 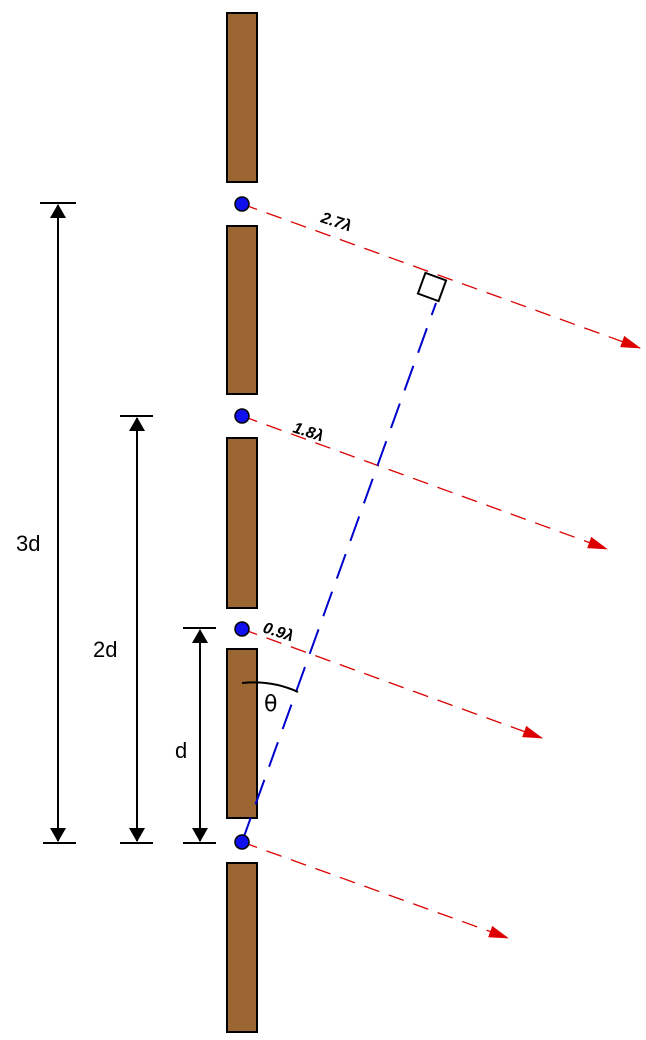 I want to click on barrier, so click(x=242, y=522).